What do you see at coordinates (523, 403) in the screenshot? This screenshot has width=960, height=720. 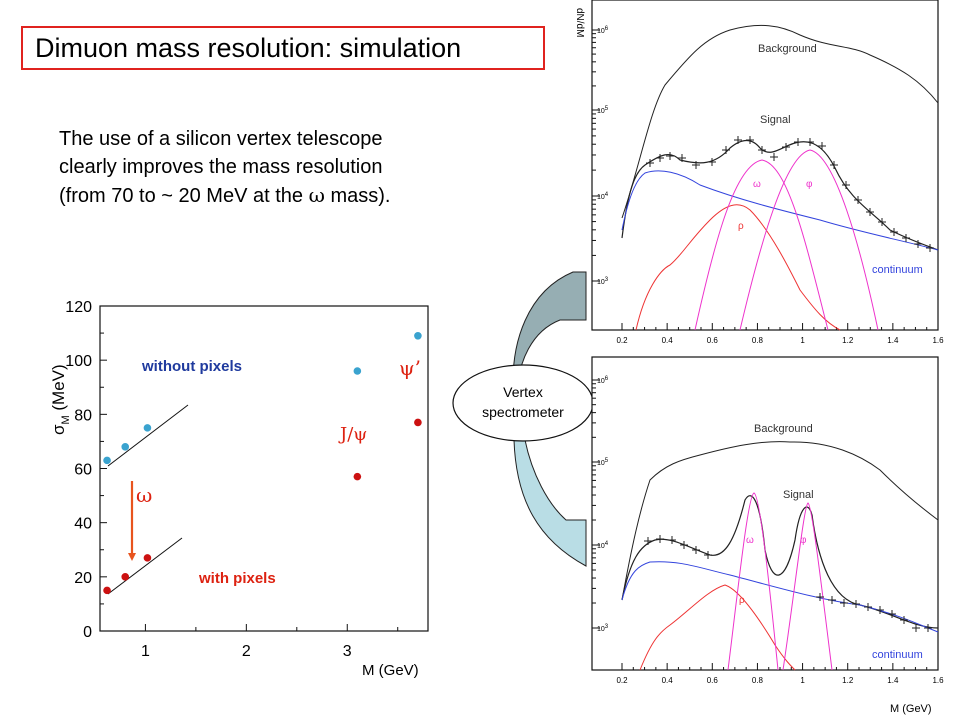 I see `vertex-spectrometer-ellipse` at bounding box center [523, 403].